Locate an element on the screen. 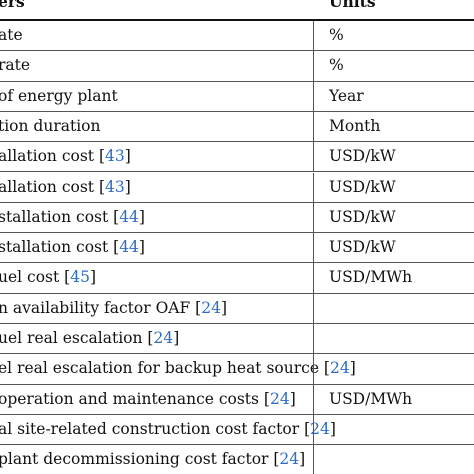 The image size is (474, 474). table-row: plant decommissioning cost factor [24] is located at coordinates (237, 459).